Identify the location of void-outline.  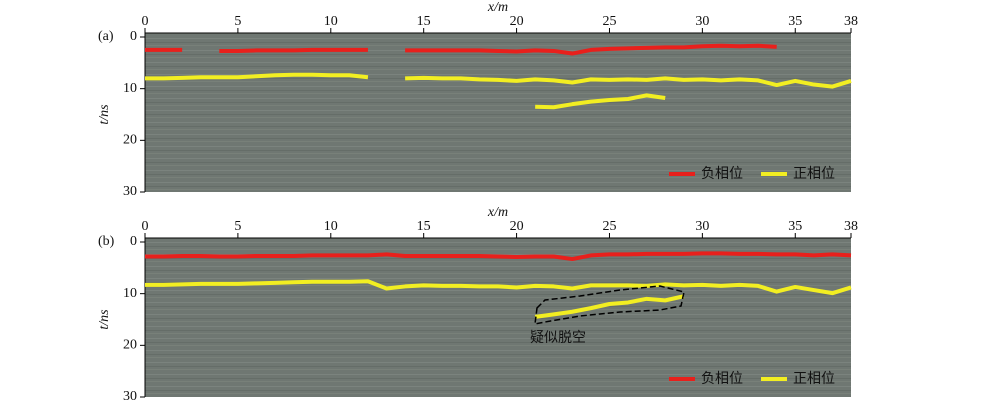
(609, 305).